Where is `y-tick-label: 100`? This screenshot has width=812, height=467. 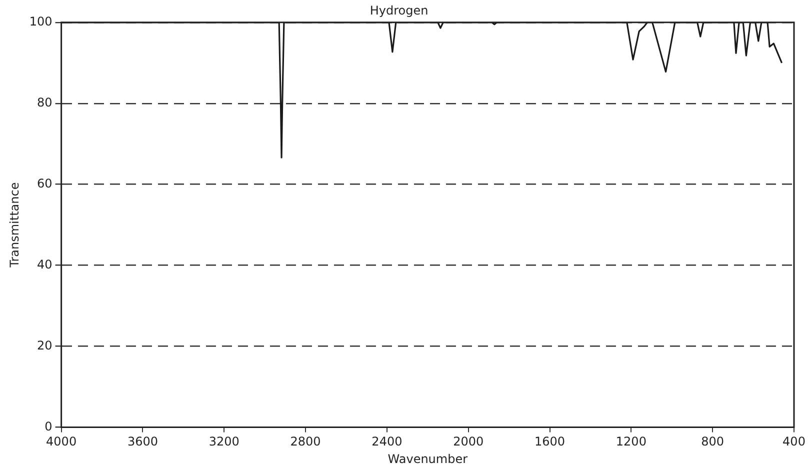 y-tick-label: 100 is located at coordinates (40, 21).